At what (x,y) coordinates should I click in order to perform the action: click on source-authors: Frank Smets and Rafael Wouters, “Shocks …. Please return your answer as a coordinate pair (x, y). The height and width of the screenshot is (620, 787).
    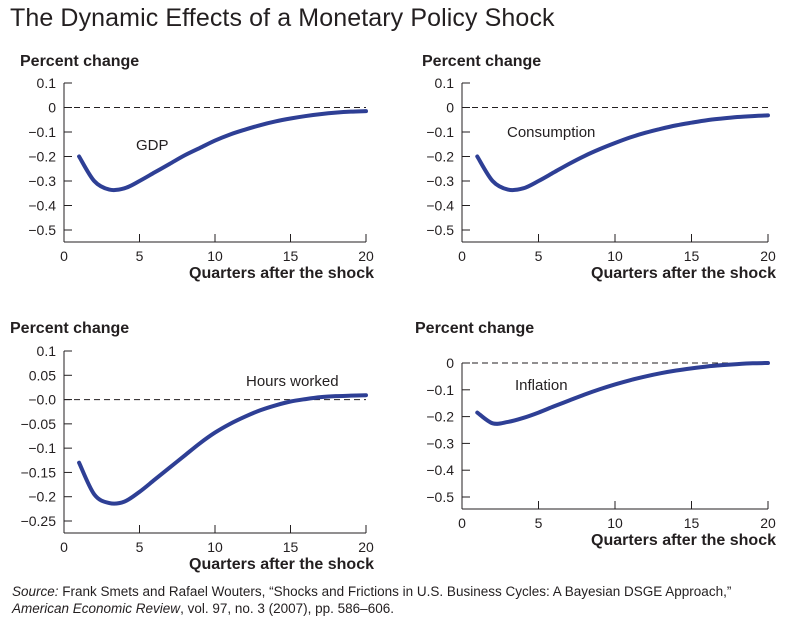
    Looking at the image, I should click on (395, 591).